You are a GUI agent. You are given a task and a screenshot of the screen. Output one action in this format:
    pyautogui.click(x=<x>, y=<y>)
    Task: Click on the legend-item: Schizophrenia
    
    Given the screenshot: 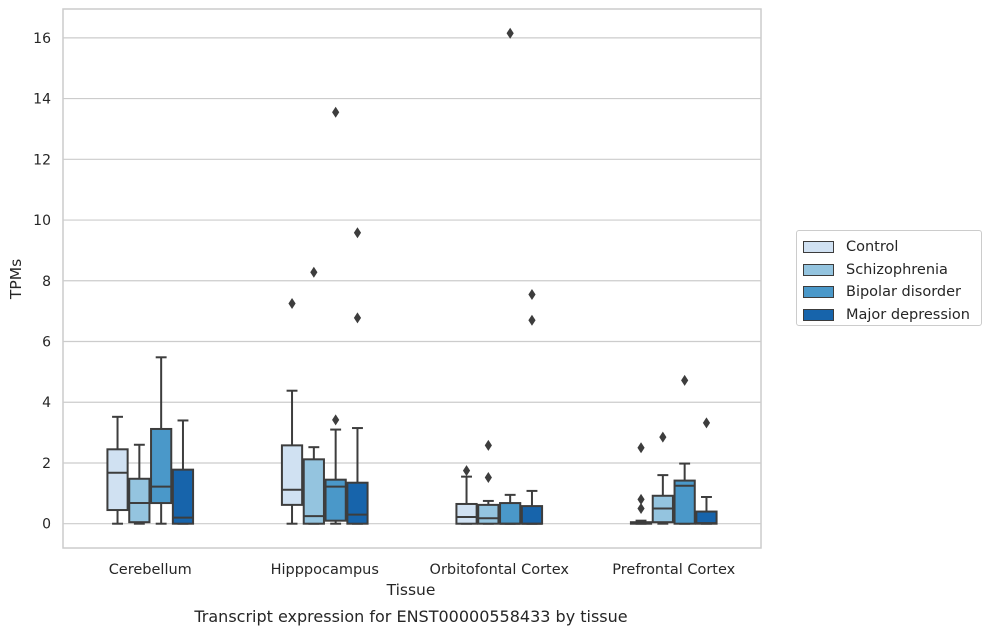 What is the action you would take?
    pyautogui.click(x=892, y=270)
    